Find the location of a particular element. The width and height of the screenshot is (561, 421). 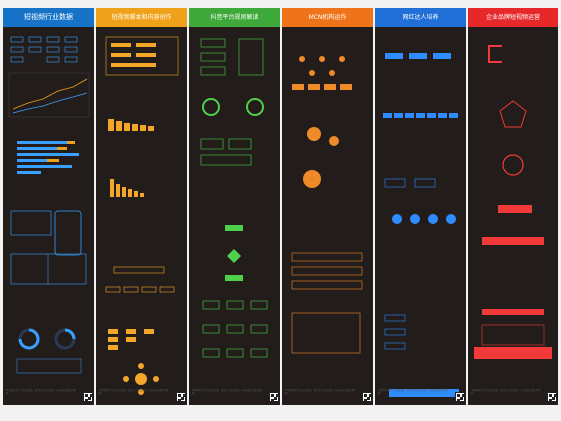

column-title: 网红达人培养 is located at coordinates (420, 17).